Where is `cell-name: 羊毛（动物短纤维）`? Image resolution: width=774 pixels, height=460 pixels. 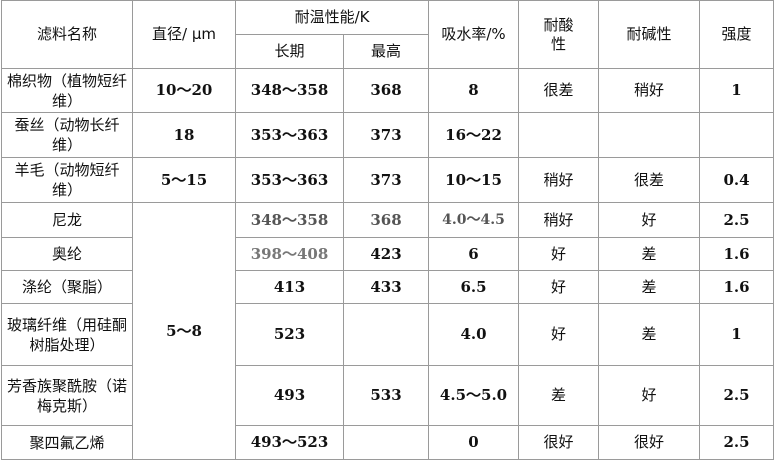 cell-name: 羊毛（动物短纤维） is located at coordinates (67, 180).